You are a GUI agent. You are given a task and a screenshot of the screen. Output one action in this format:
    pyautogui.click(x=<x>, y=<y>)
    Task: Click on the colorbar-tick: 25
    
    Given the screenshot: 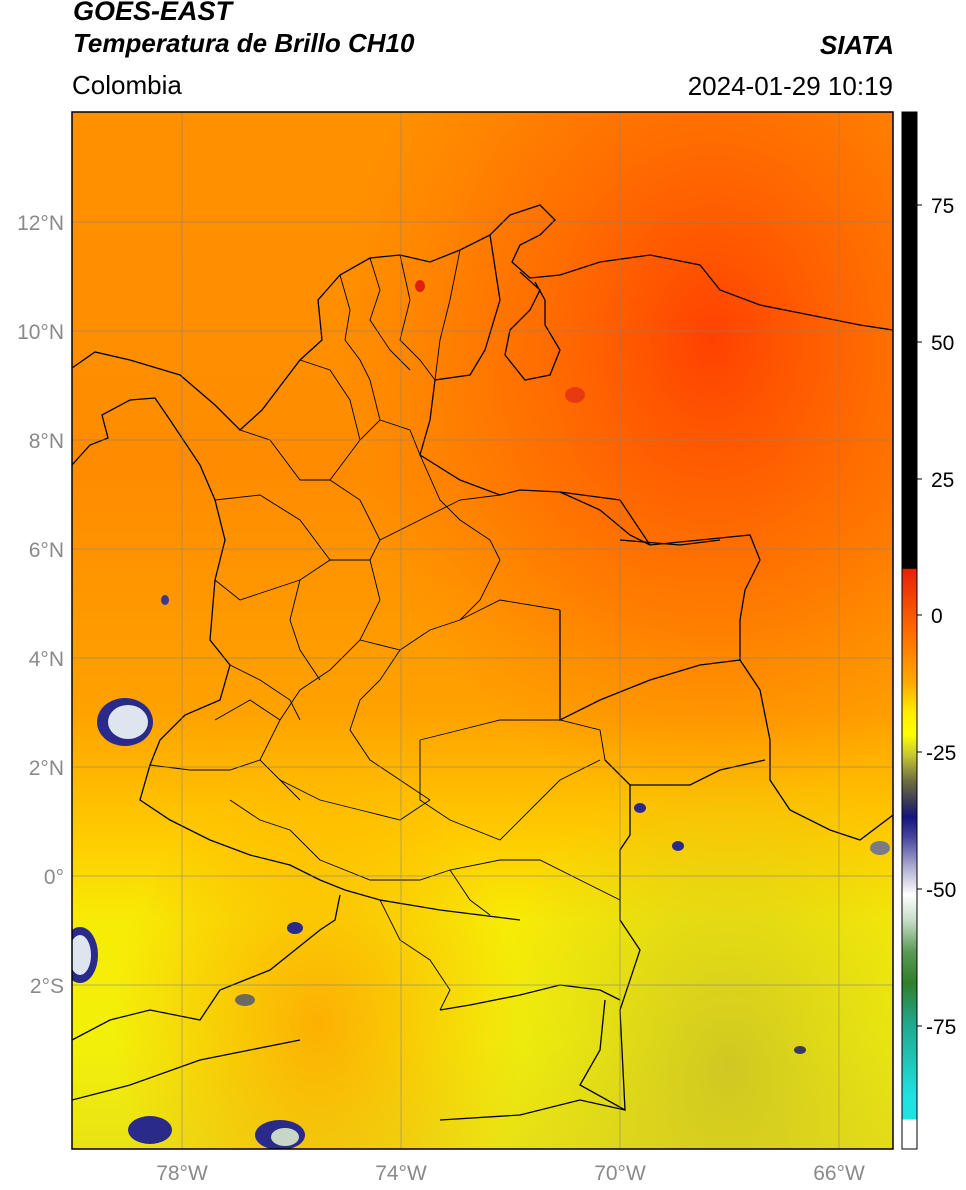 What is the action you would take?
    pyautogui.click(x=942, y=480)
    